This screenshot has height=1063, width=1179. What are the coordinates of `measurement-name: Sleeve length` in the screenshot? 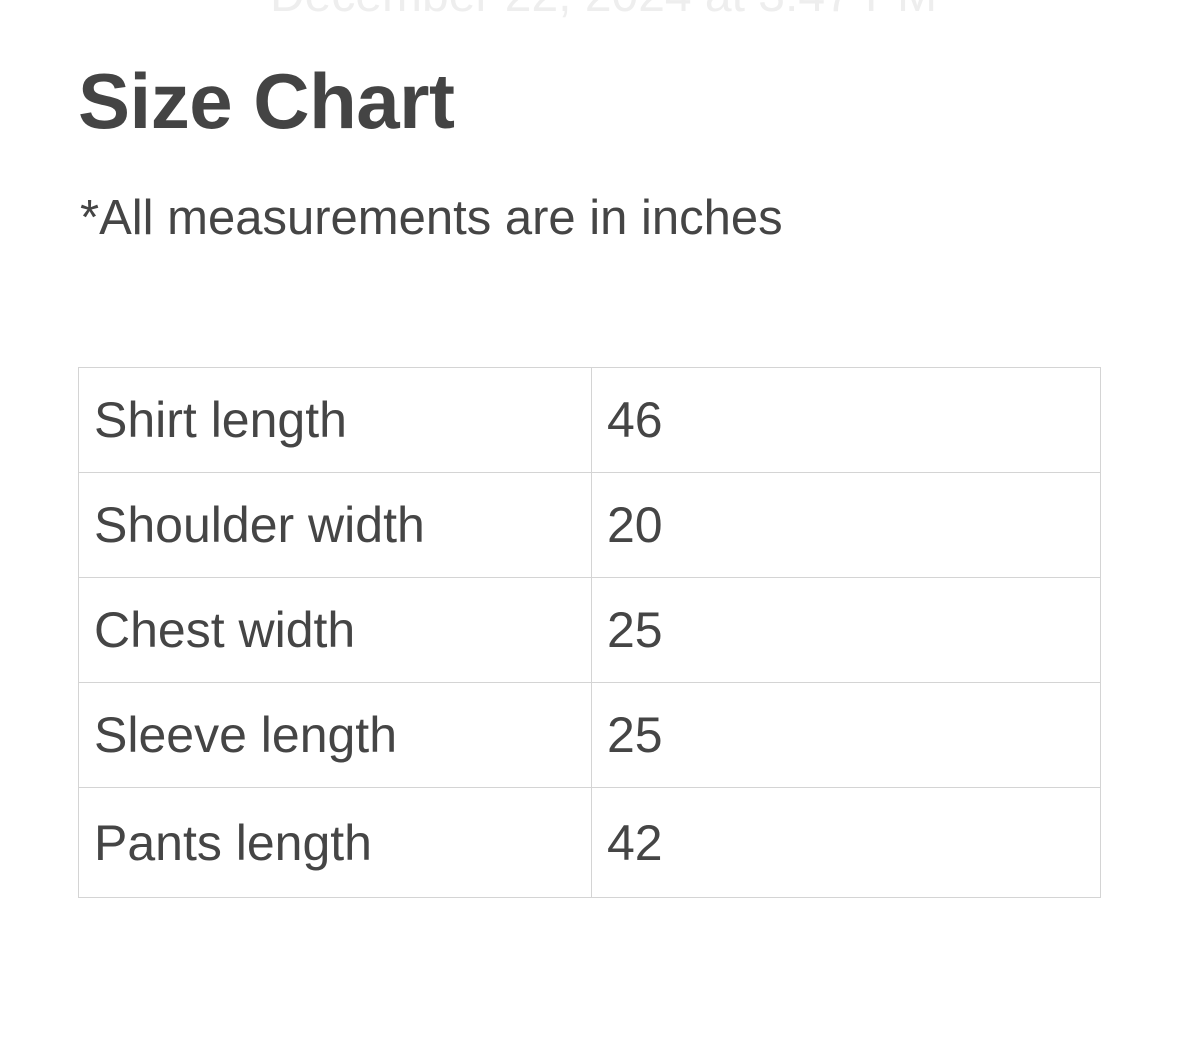 It's located at (335, 735).